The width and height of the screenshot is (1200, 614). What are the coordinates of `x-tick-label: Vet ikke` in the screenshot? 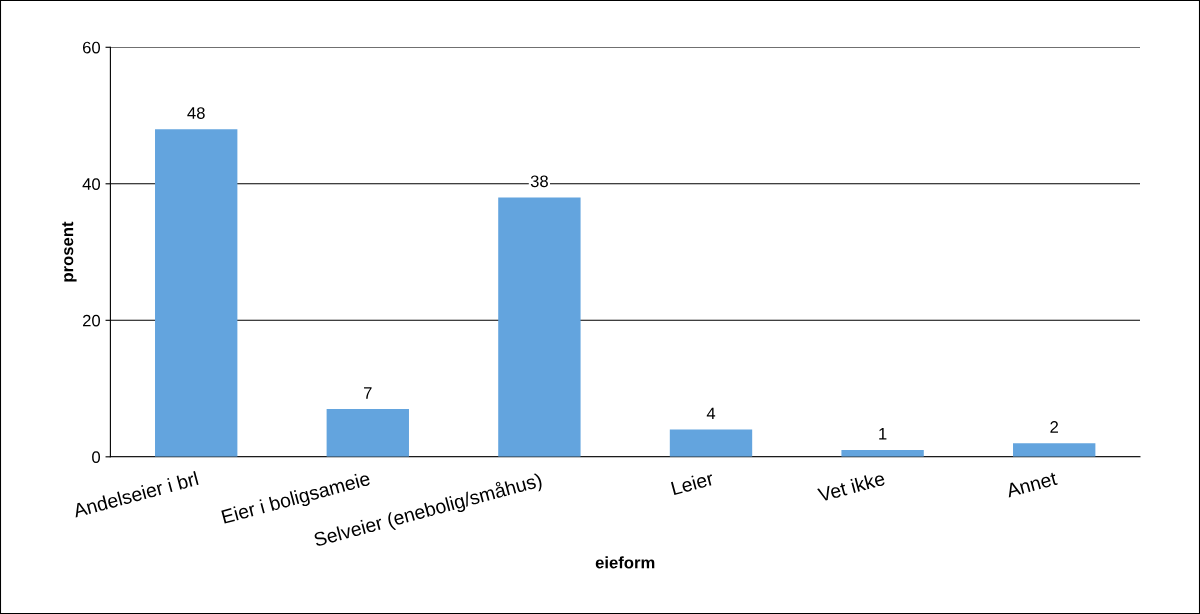 It's located at (851, 486).